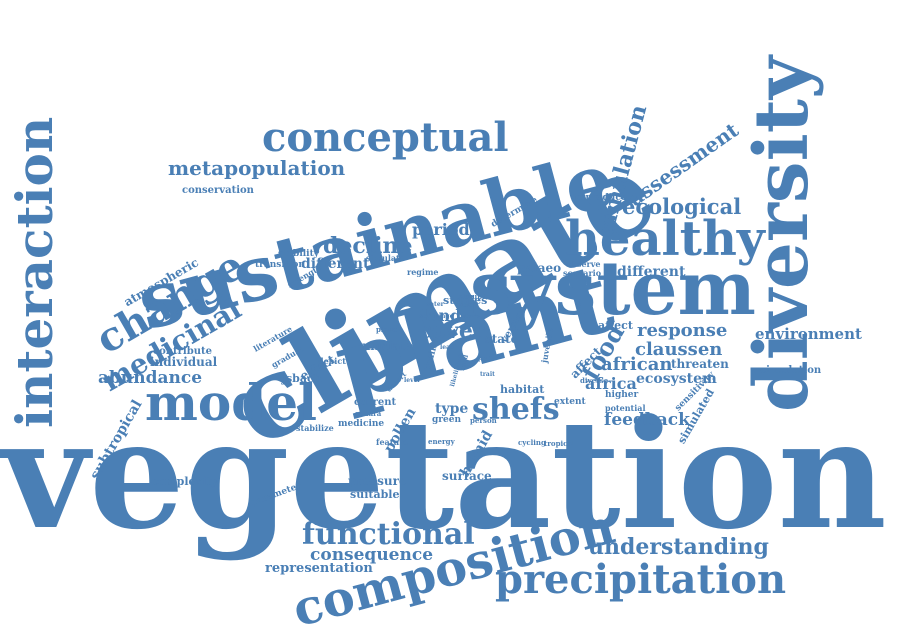  What do you see at coordinates (315, 428) in the screenshot?
I see `word-stabilize: stabilize` at bounding box center [315, 428].